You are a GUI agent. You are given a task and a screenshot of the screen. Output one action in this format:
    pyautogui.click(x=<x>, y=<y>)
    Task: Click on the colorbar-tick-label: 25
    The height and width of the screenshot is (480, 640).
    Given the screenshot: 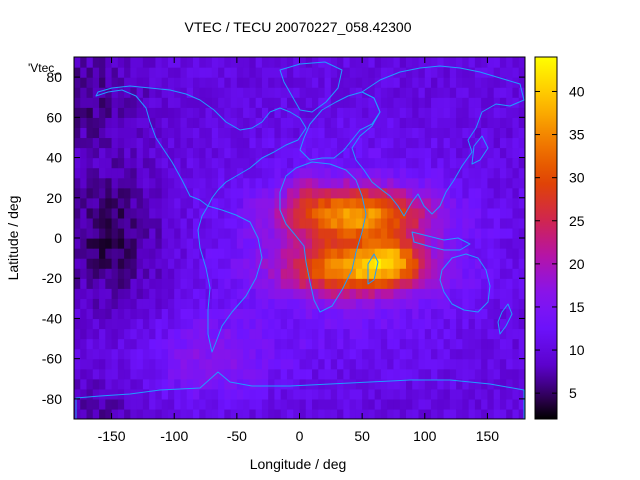 What is the action you would take?
    pyautogui.click(x=577, y=221)
    